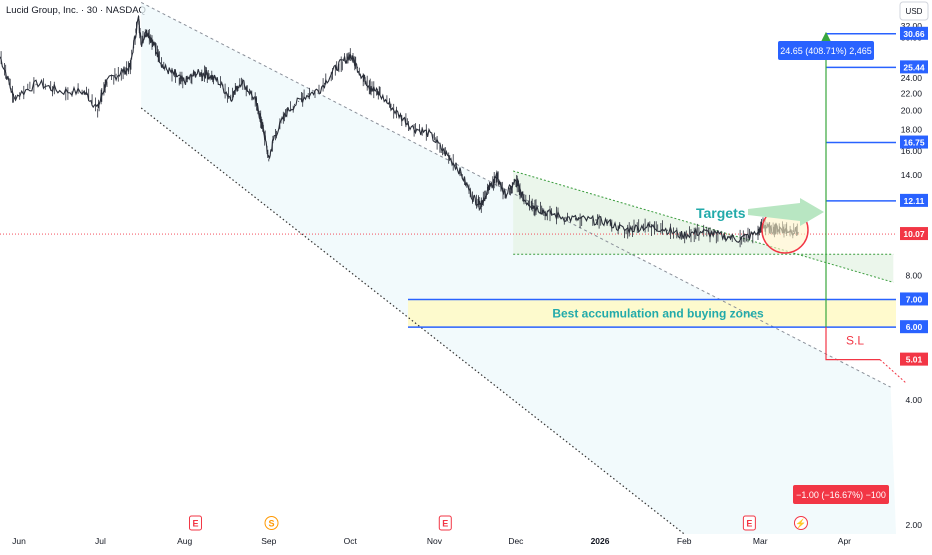  I want to click on target-price-3-badge-label: 12.11, so click(914, 201).